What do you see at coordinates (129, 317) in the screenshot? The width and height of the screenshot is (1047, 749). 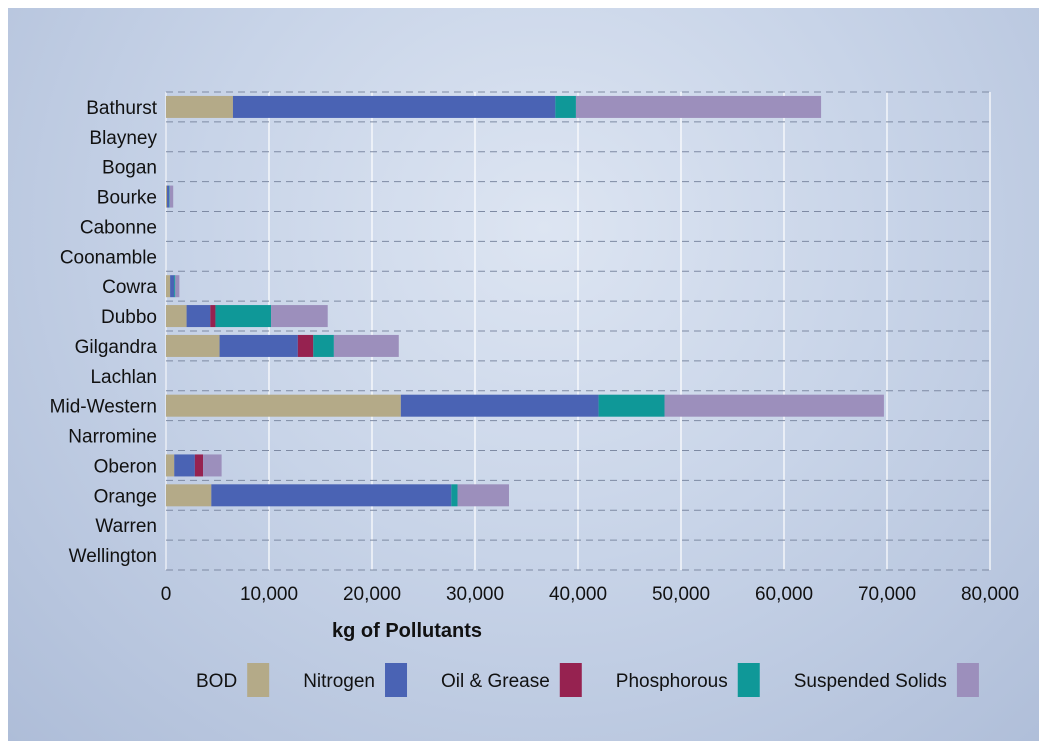 I see `category-label: Dubbo` at bounding box center [129, 317].